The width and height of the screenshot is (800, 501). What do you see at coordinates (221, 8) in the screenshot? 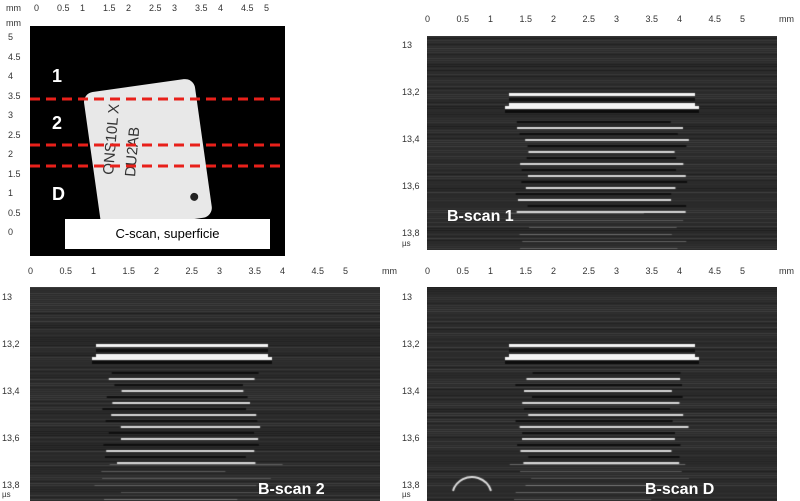
I see `cscan-x-tick: 4` at bounding box center [221, 8].